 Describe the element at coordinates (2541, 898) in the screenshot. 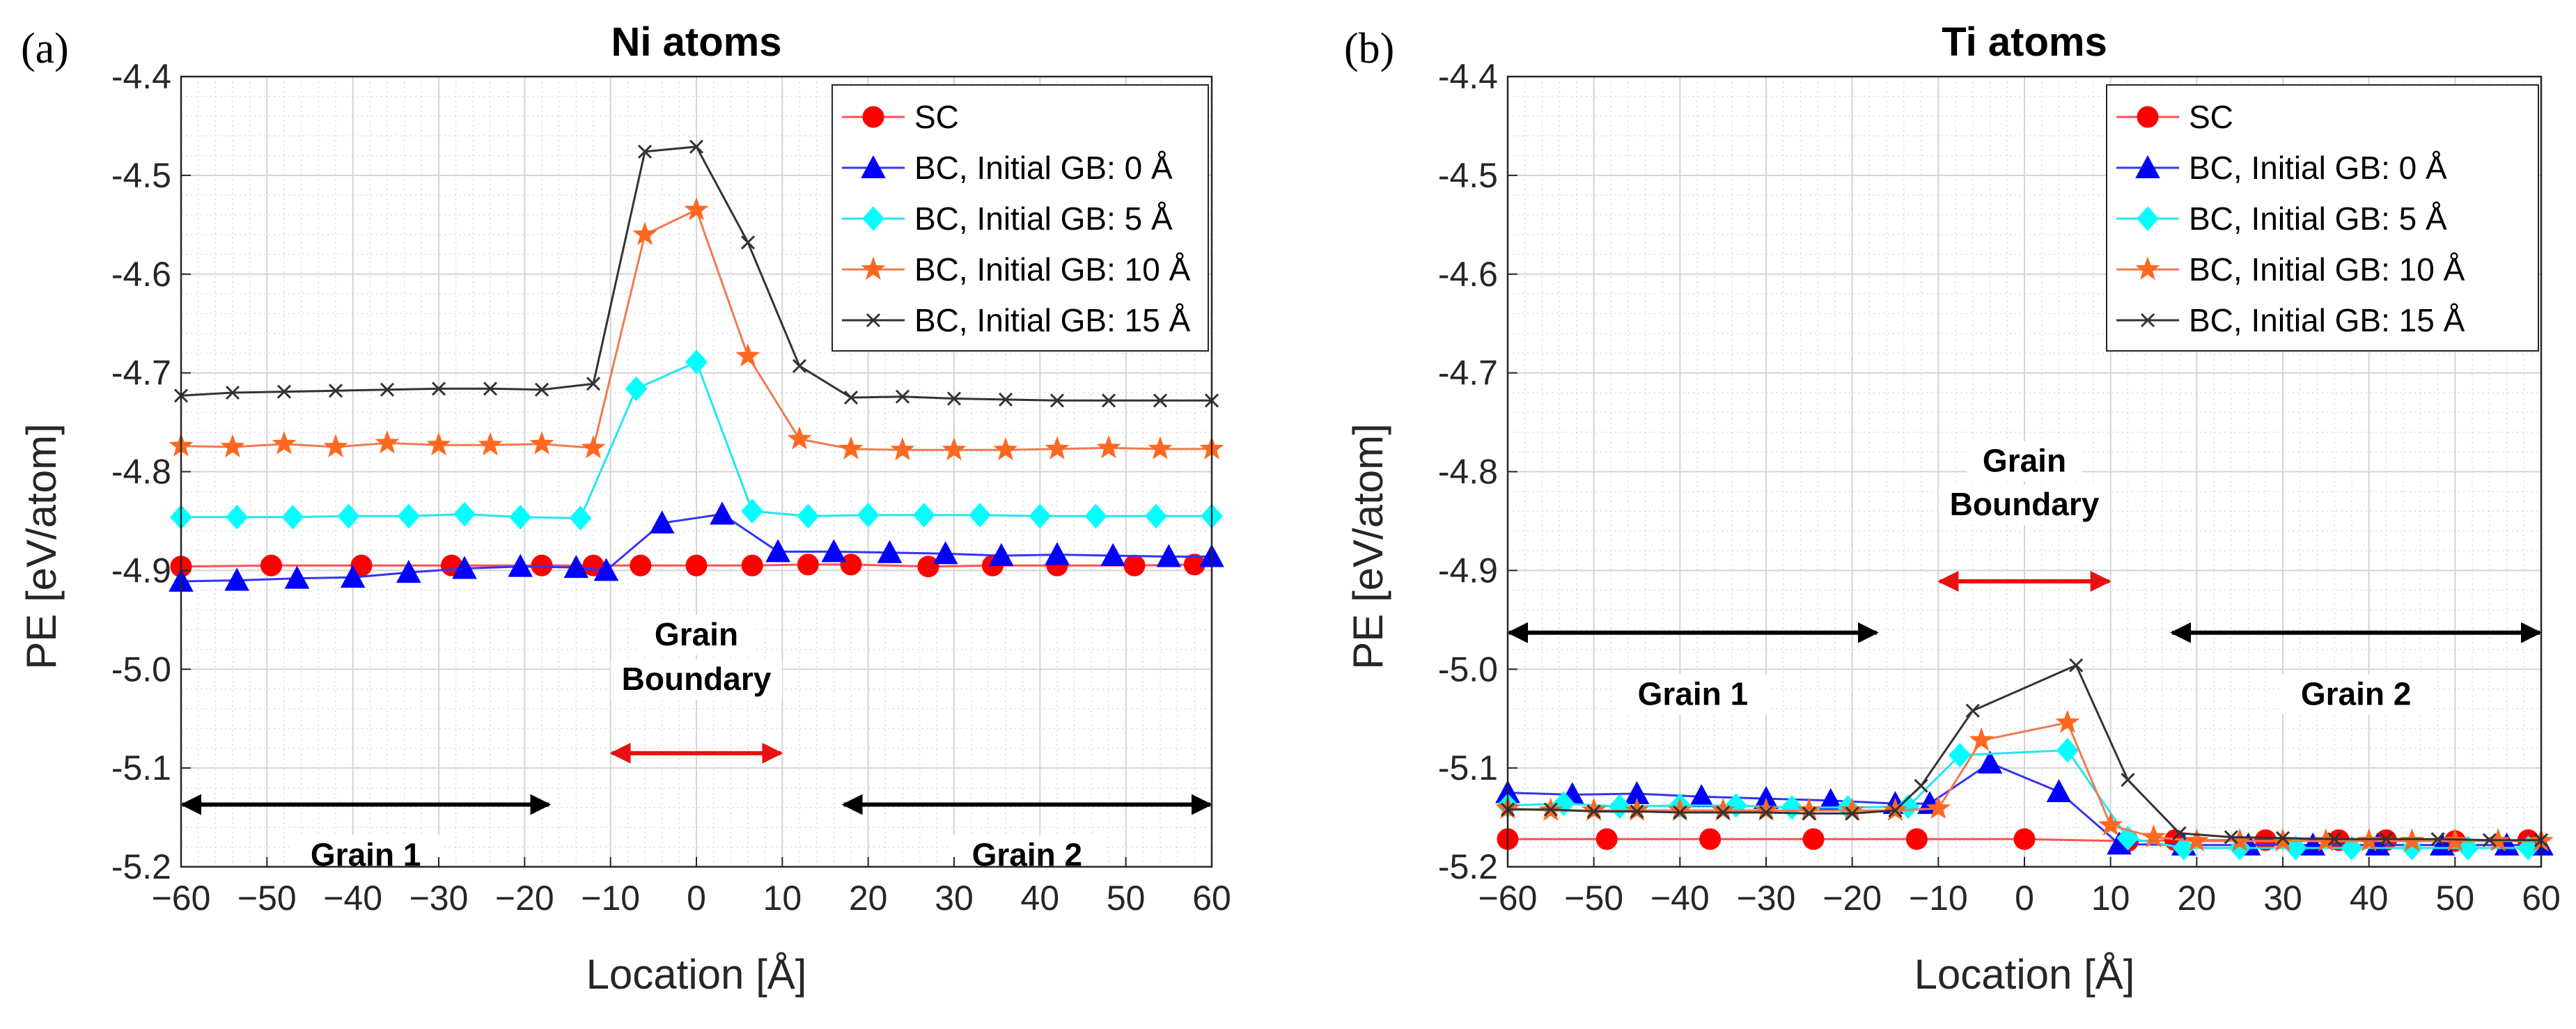

I see `panel-b-x-tick-label: 60` at that location.